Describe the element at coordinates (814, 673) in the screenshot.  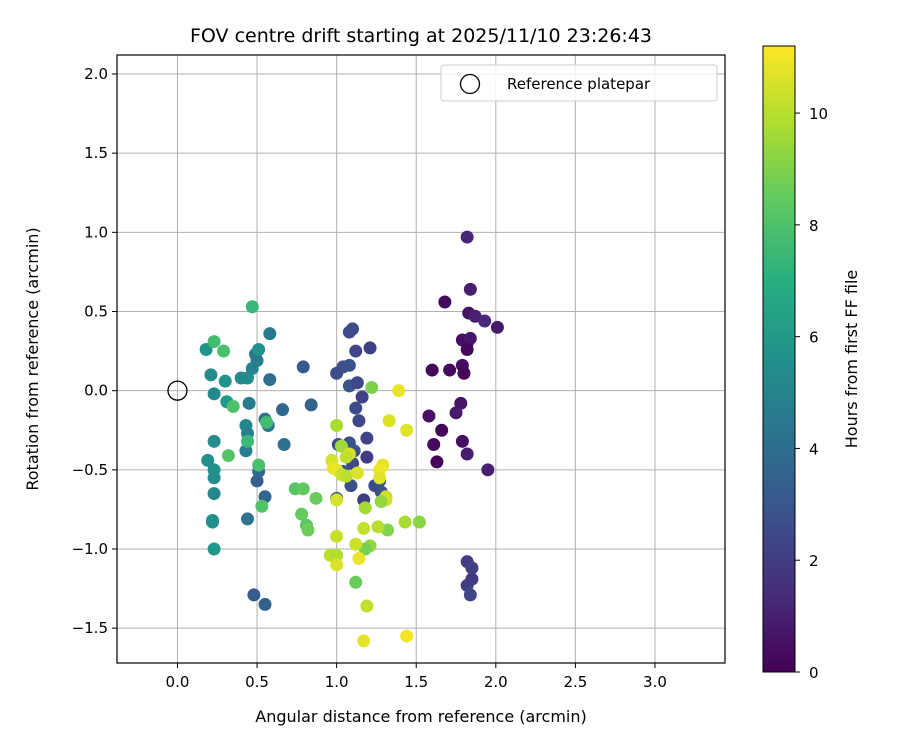
I see `colorbar-tick-label: 0` at that location.